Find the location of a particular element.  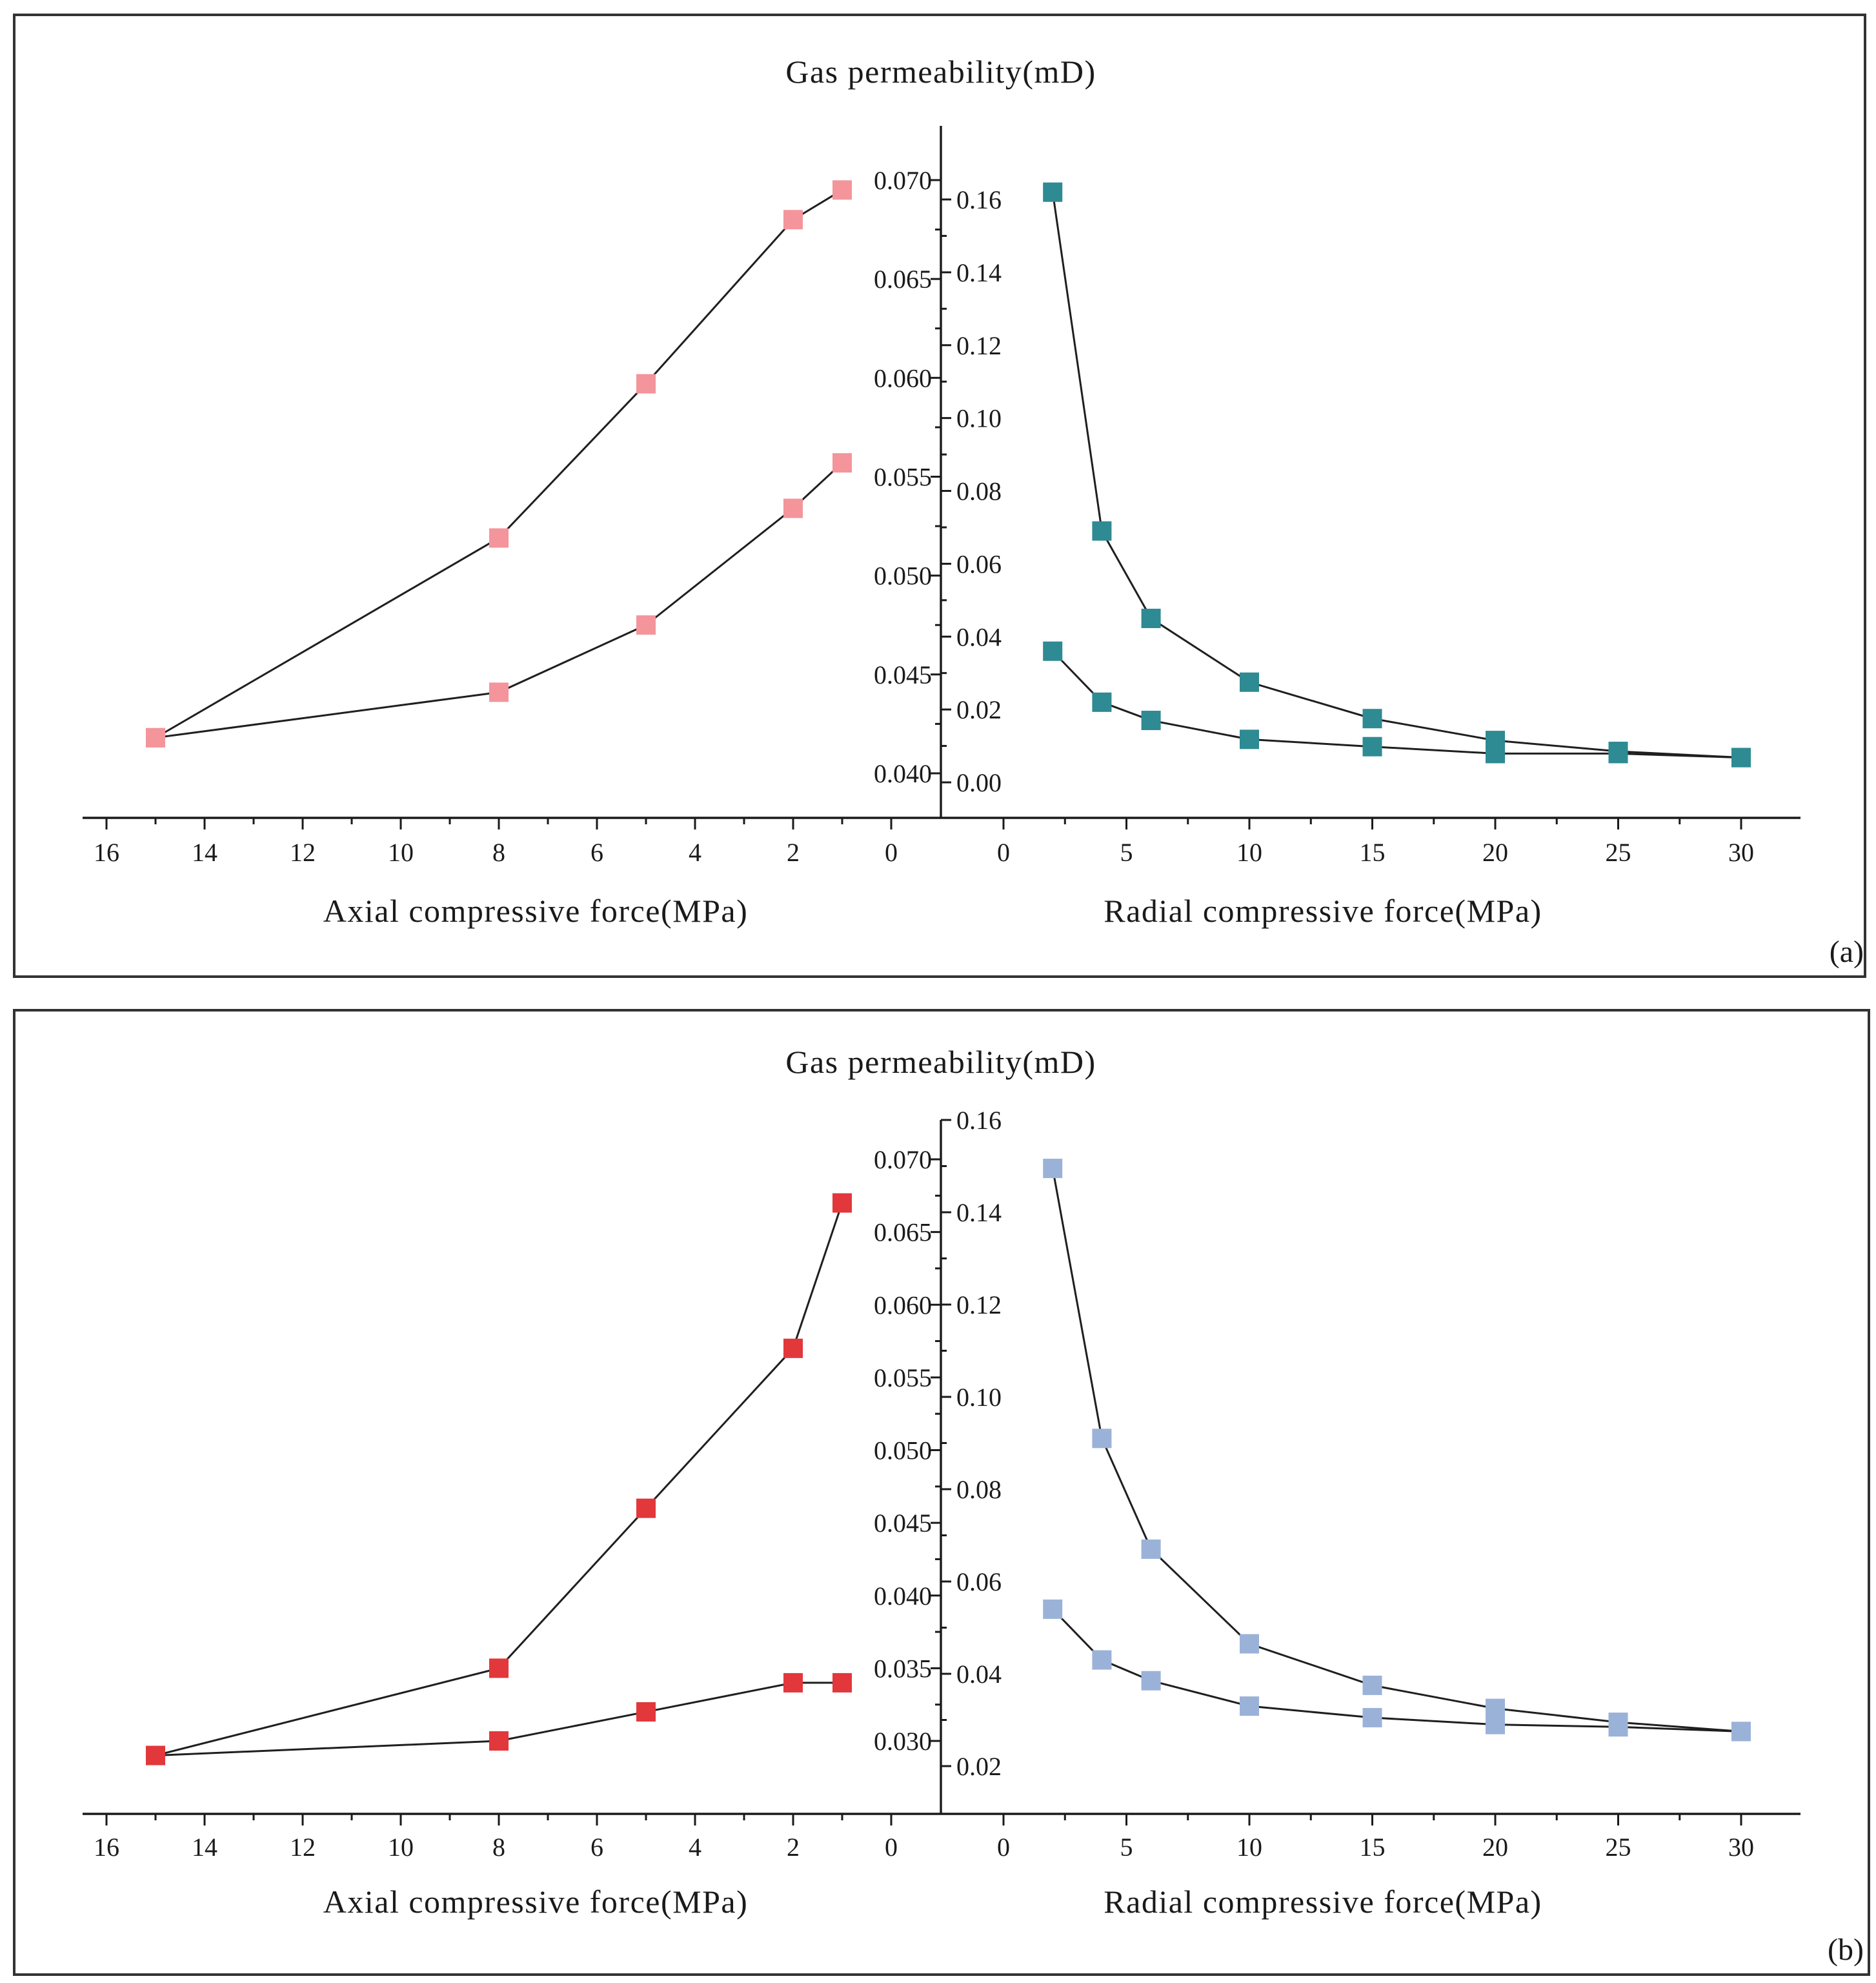

panel-b-axial-x-tick-label: 10 is located at coordinates (401, 1848).